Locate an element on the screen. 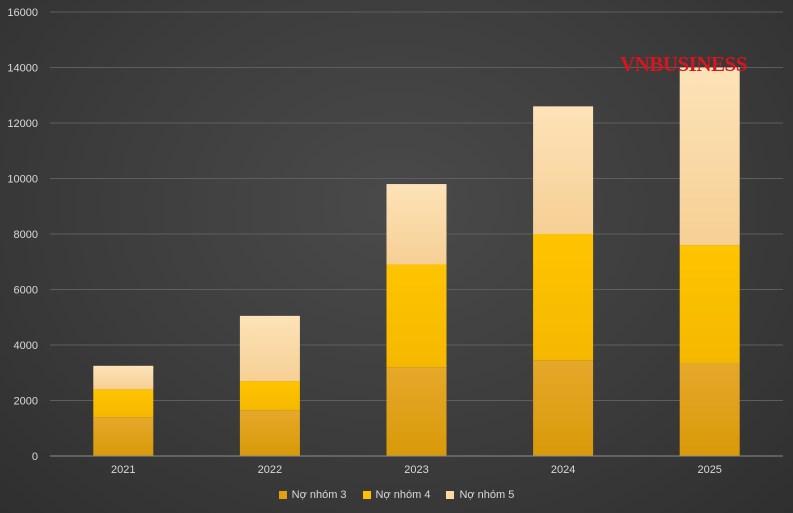 The image size is (793, 513). x-tick-label: 2025 is located at coordinates (709, 470).